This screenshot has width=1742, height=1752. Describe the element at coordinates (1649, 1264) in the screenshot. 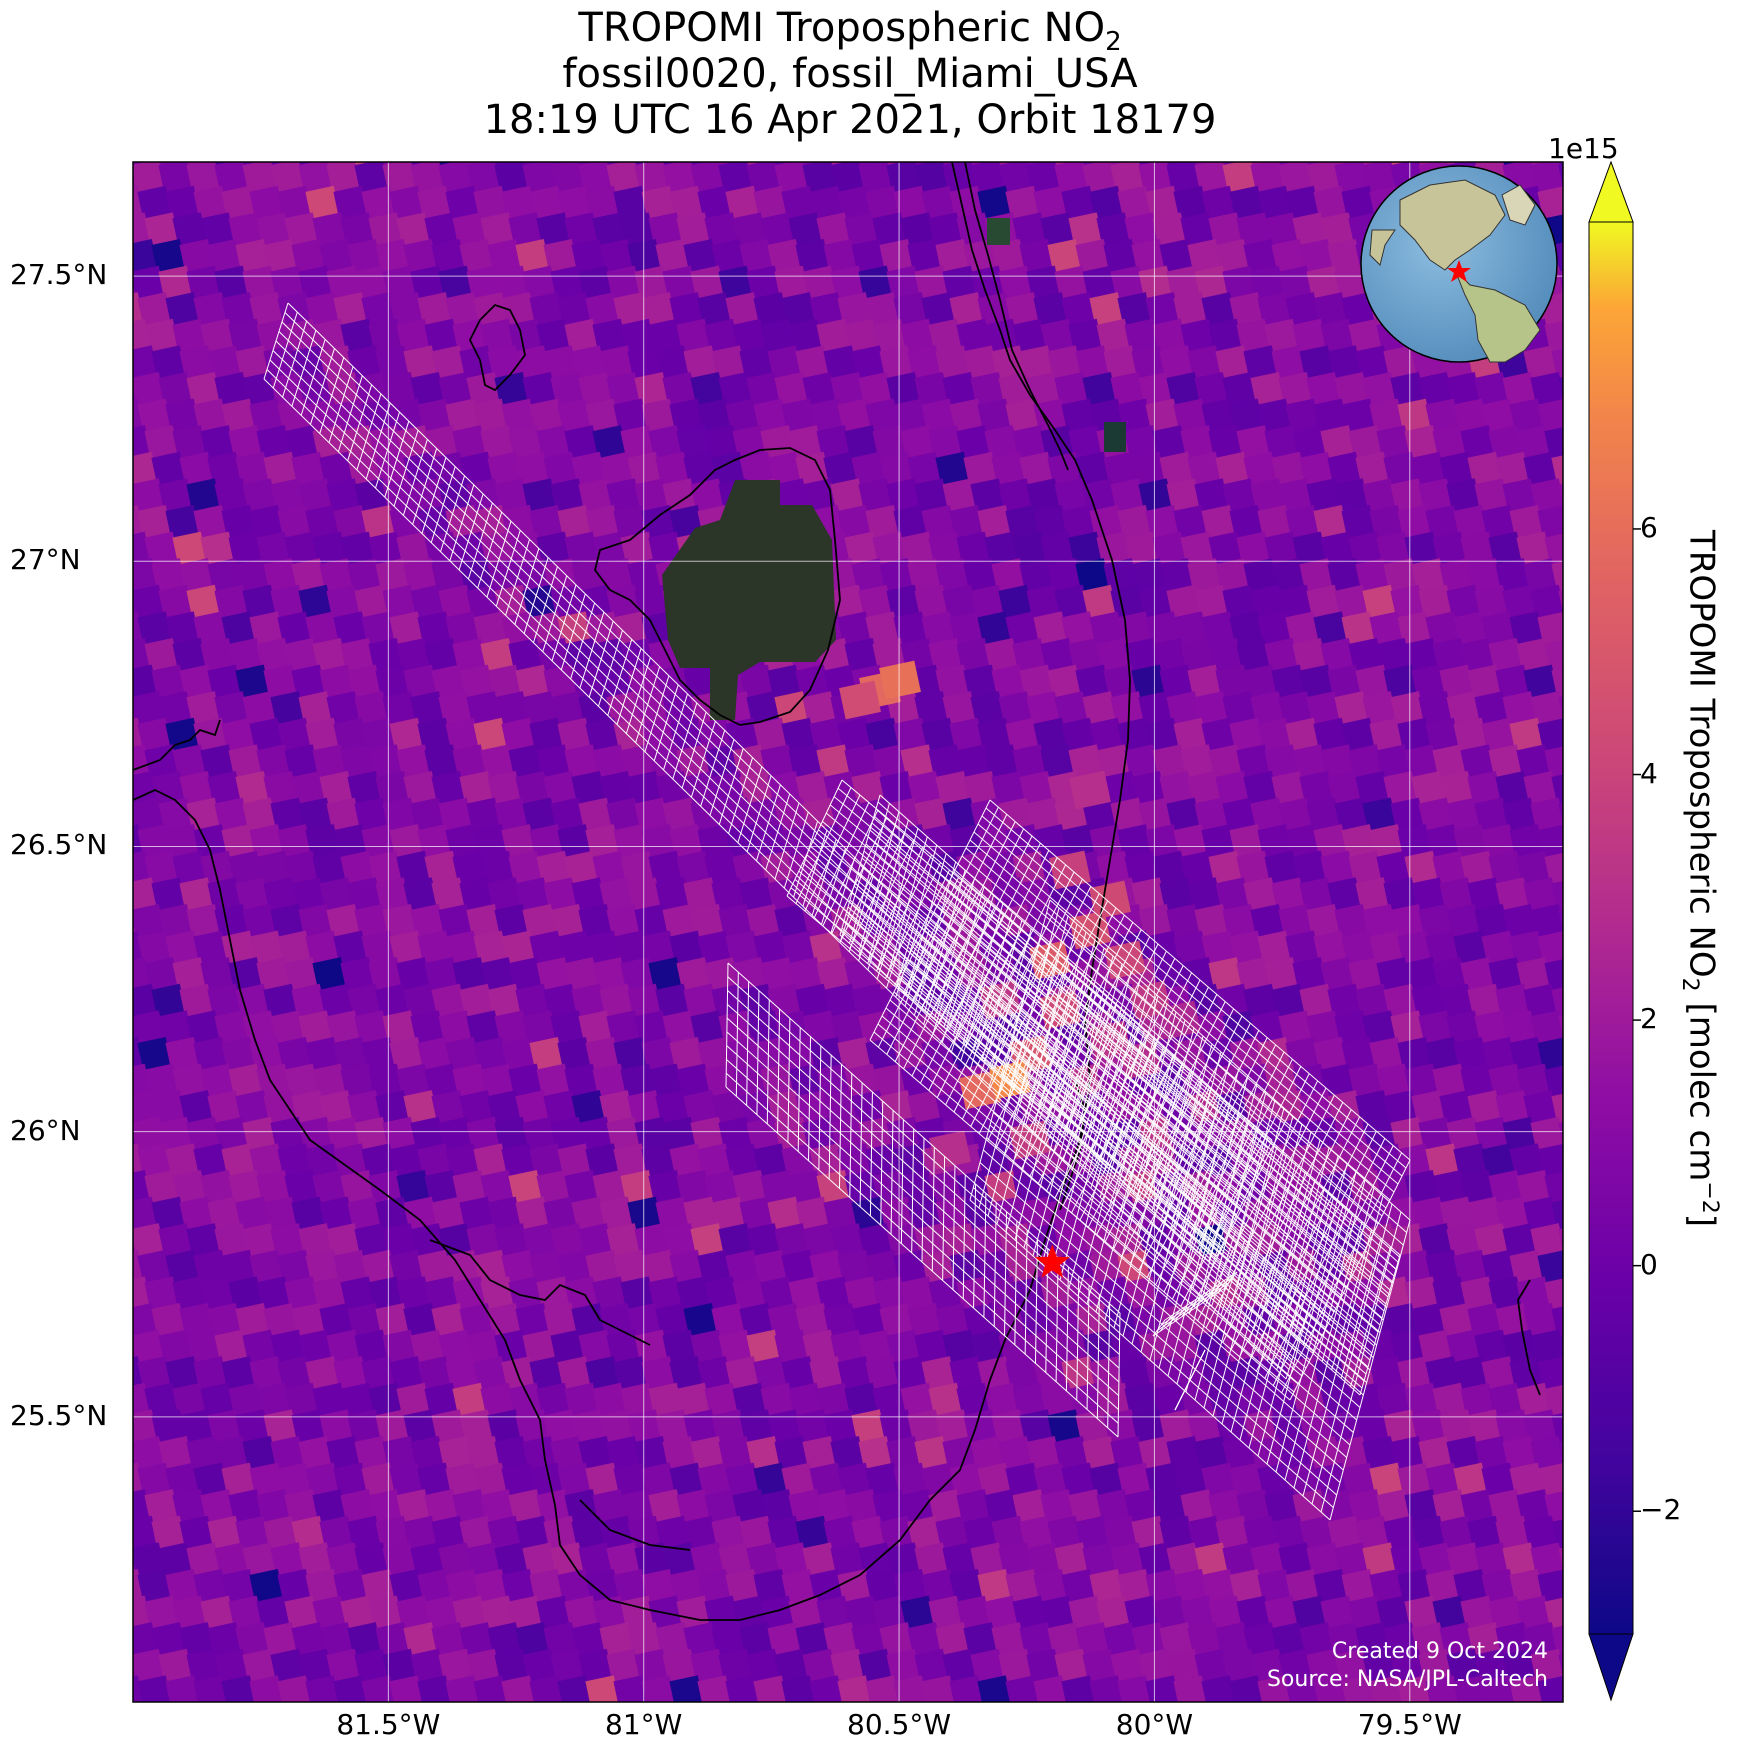

I see `colorbar-tick-label: 0` at that location.